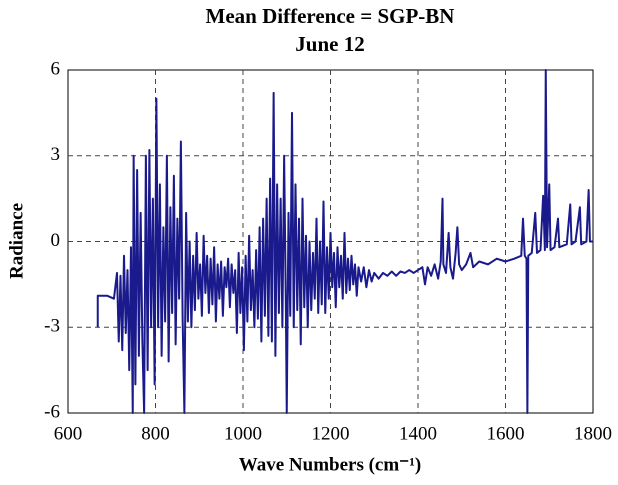 The image size is (618, 485). I want to click on x-tick-label: 800, so click(155, 433).